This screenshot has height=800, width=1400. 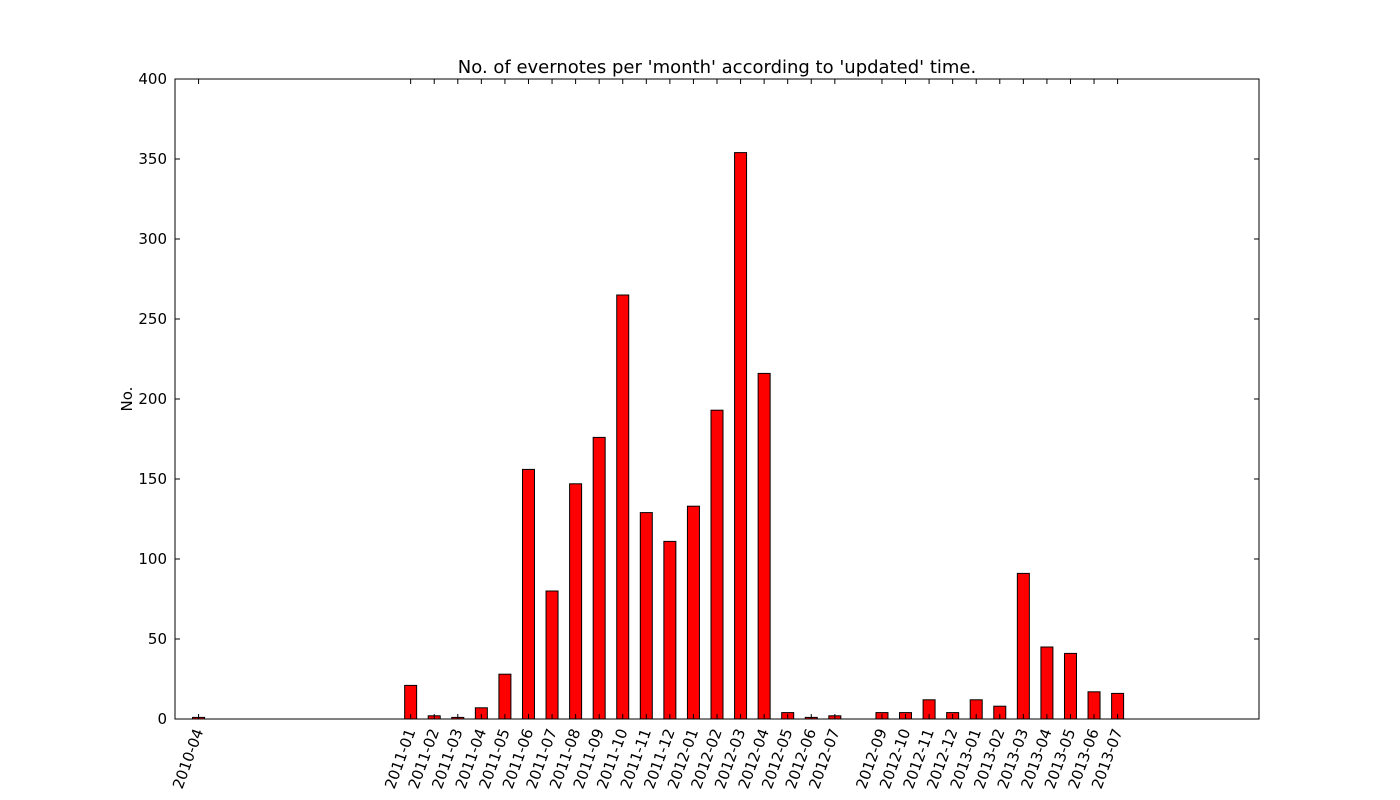 What do you see at coordinates (152, 79) in the screenshot?
I see `y-tick-label: 400` at bounding box center [152, 79].